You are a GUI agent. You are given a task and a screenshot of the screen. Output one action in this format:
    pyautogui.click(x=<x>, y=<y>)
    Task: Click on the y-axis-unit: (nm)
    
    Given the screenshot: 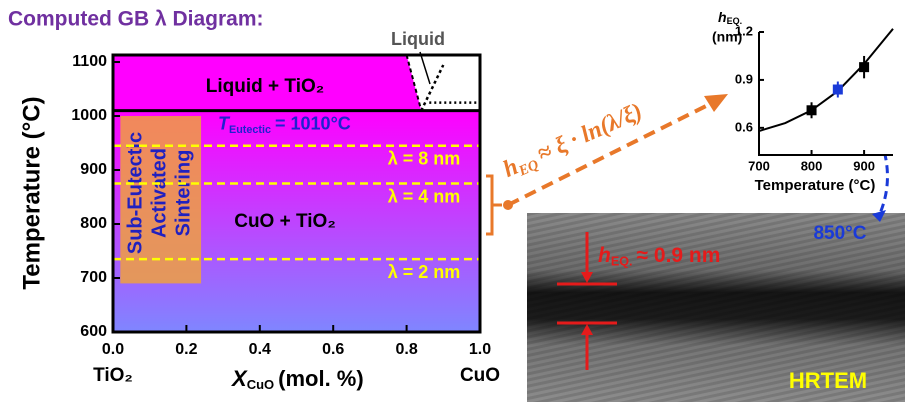 What is the action you would take?
    pyautogui.click(x=727, y=37)
    